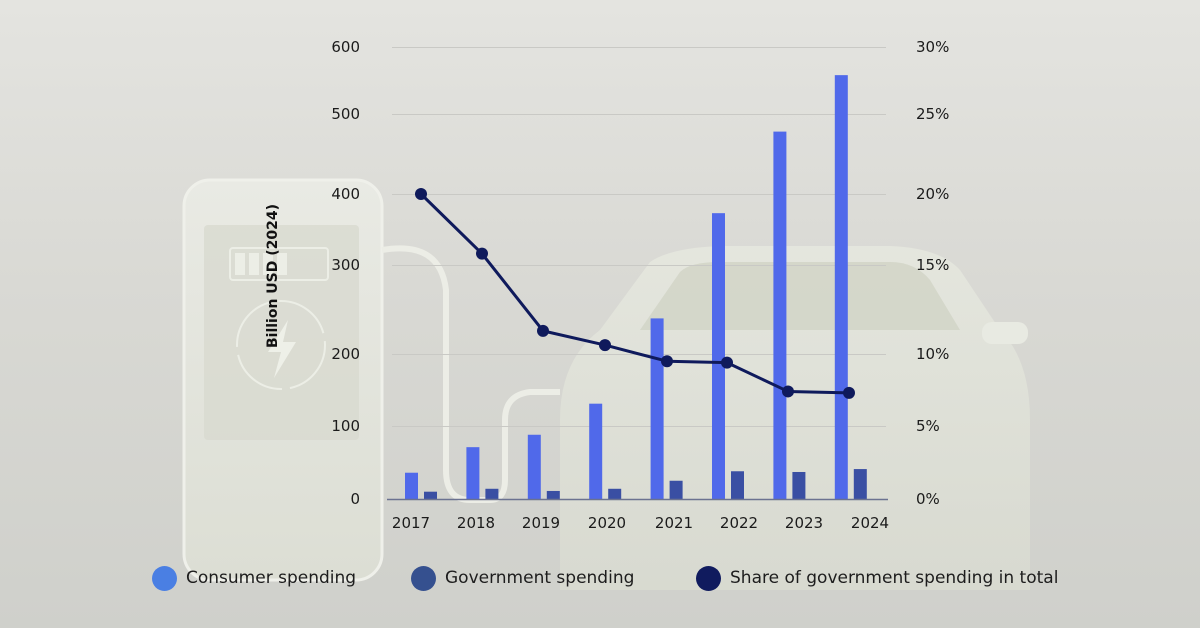 This screenshot has width=1200, height=628. Describe the element at coordinates (640, 523) in the screenshot. I see `x-axis: 2017 2018 2019 2020 2021 2022 2023 2024` at that location.